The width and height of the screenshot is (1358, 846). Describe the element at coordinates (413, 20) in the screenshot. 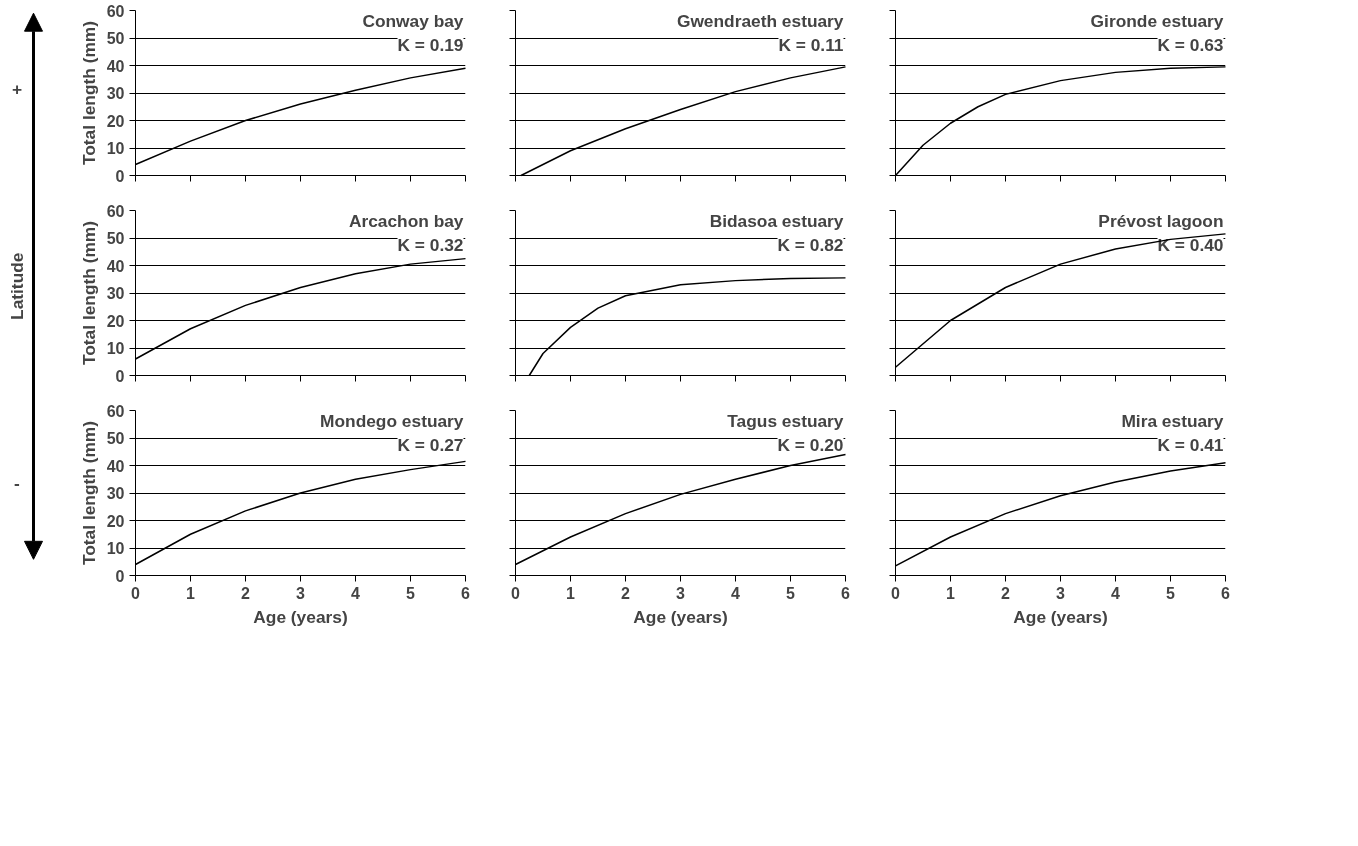

I see `chart-title: Conway bay` at that location.